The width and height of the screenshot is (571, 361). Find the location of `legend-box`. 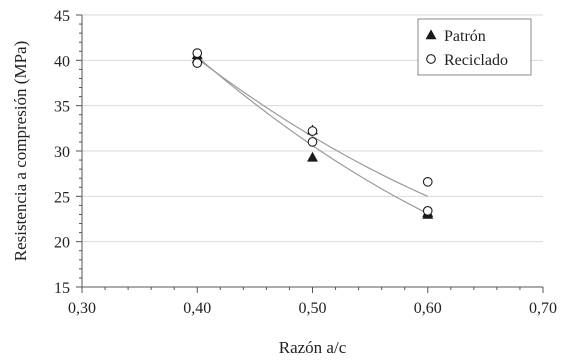

legend-box is located at coordinates (474, 47).